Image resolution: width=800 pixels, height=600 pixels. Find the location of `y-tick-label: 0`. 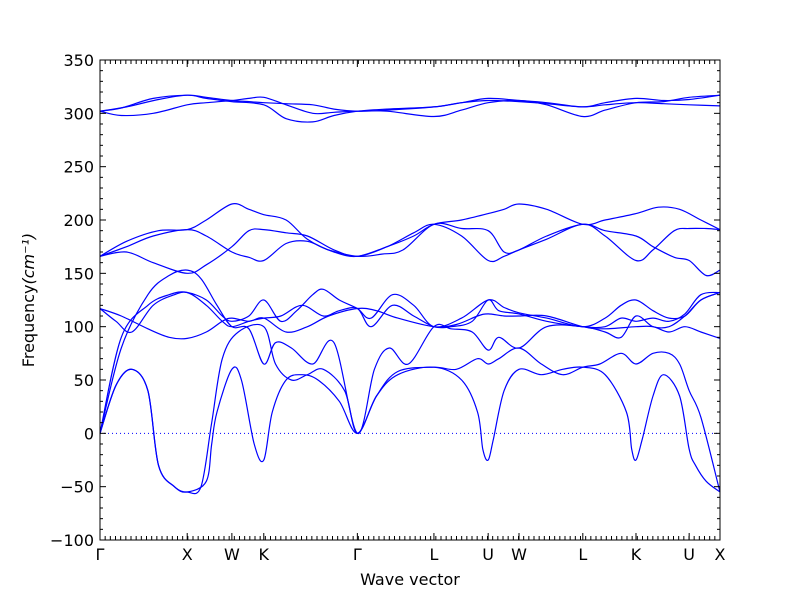

y-tick-label: 0 is located at coordinates (89, 433).